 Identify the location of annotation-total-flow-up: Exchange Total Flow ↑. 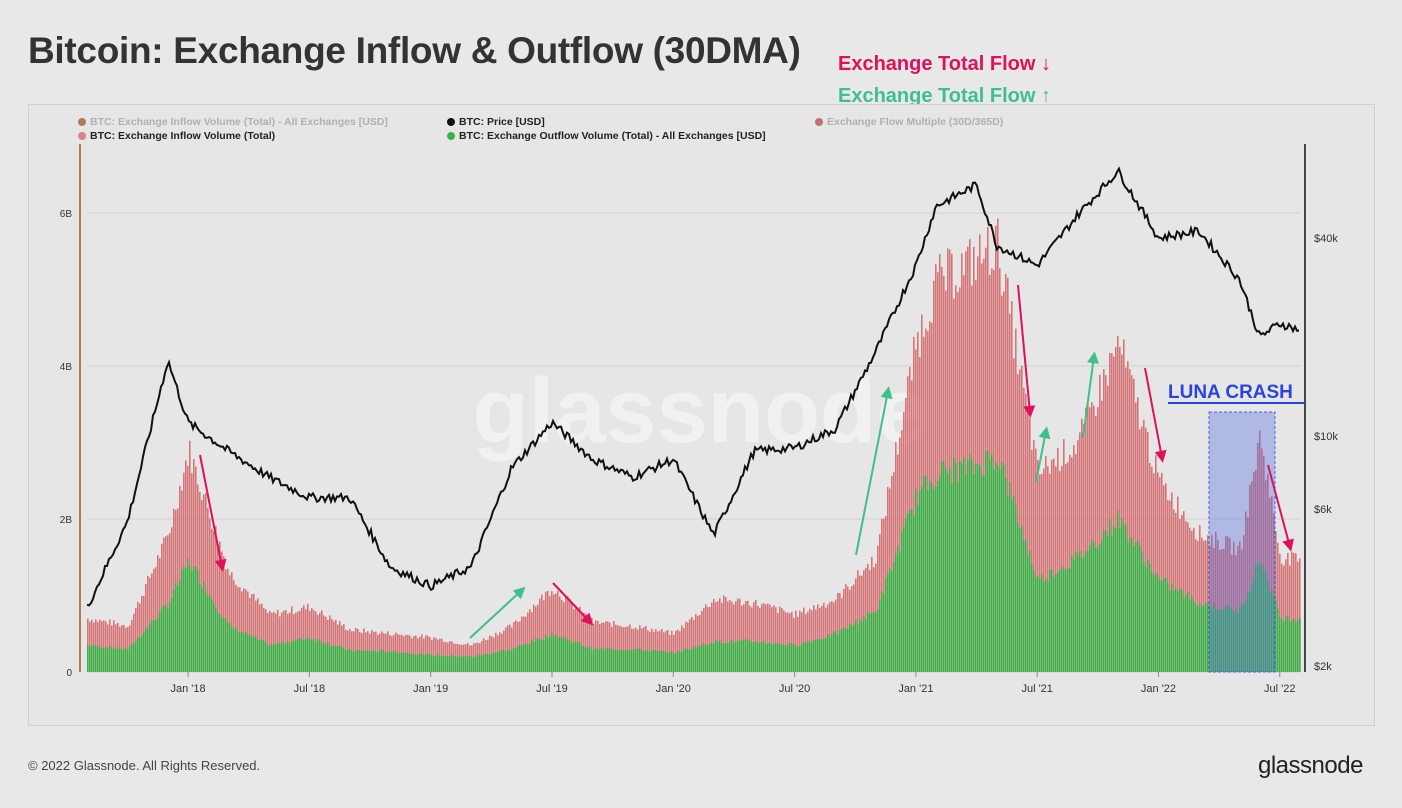
(944, 96).